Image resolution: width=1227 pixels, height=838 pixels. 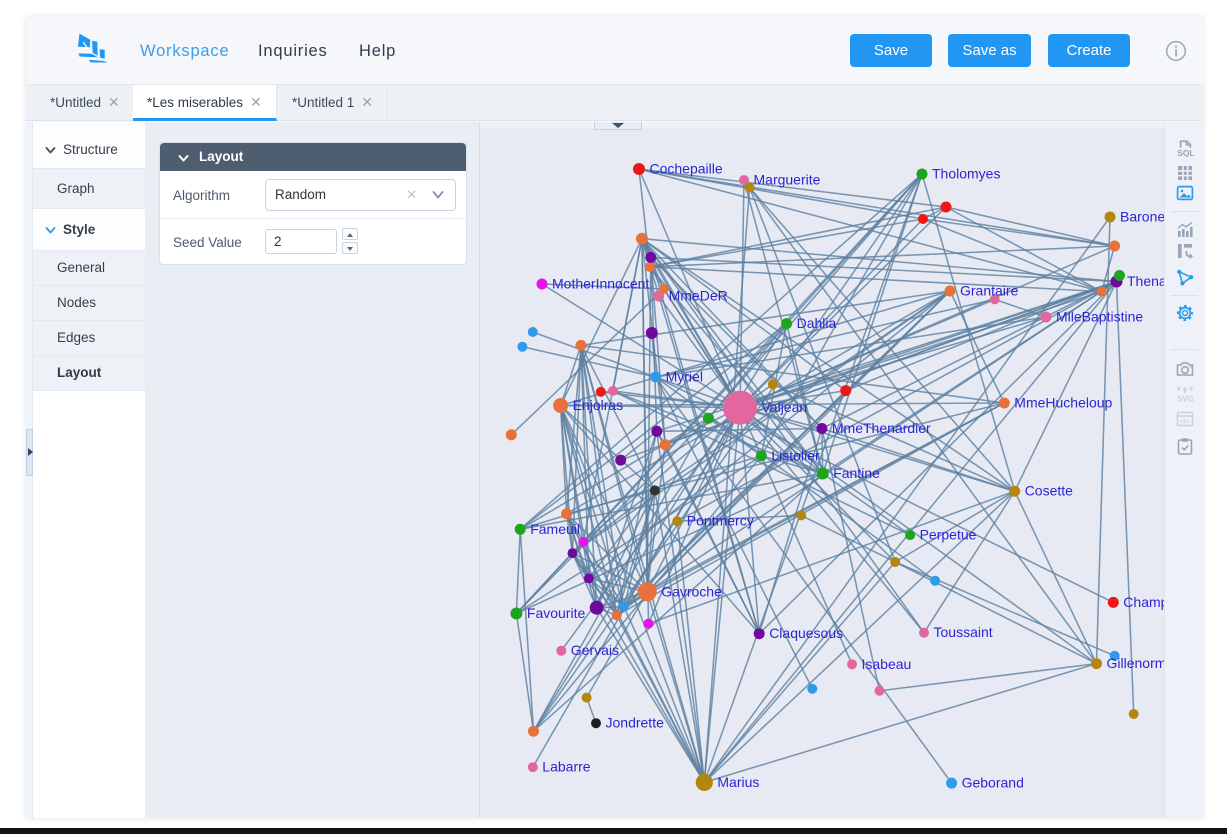 I want to click on svg-text: Marguerite, so click(x=787, y=180).